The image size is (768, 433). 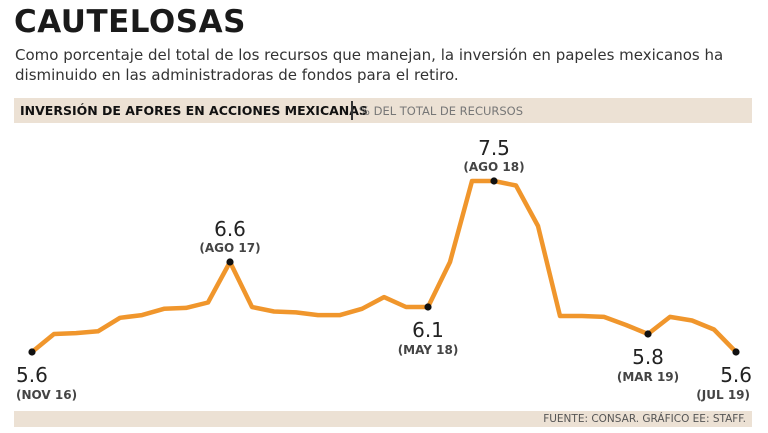 I want to click on data-value-label: 5.8, so click(x=648, y=357).